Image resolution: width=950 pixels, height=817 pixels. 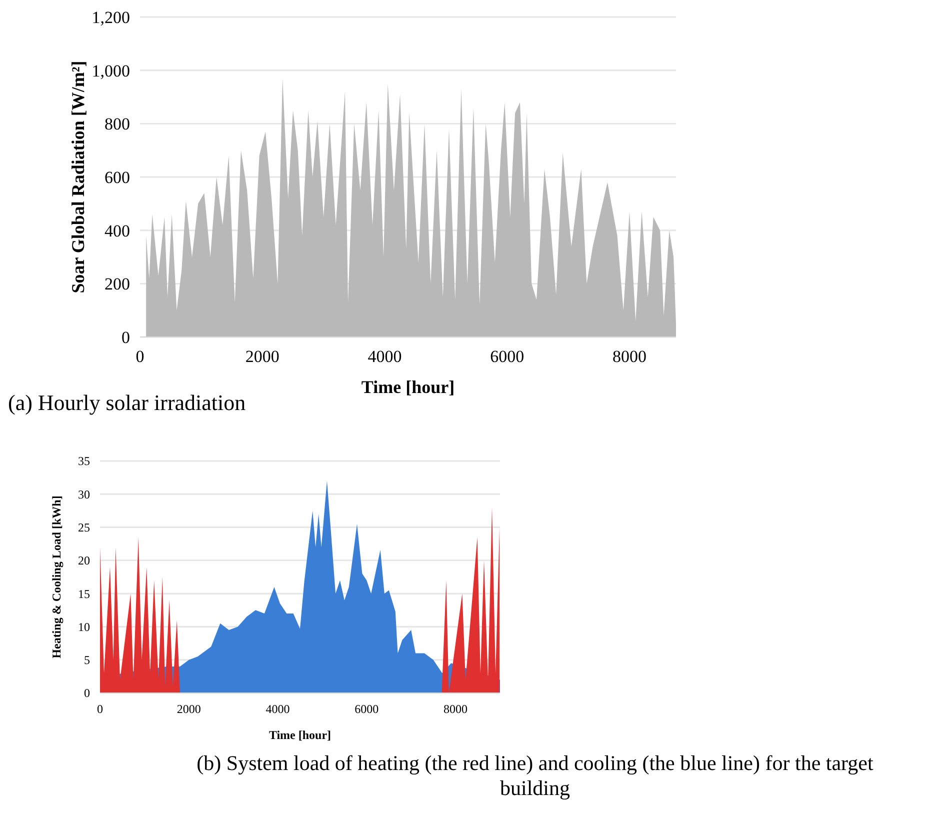 What do you see at coordinates (117, 230) in the screenshot?
I see `y-tick-label: 400` at bounding box center [117, 230].